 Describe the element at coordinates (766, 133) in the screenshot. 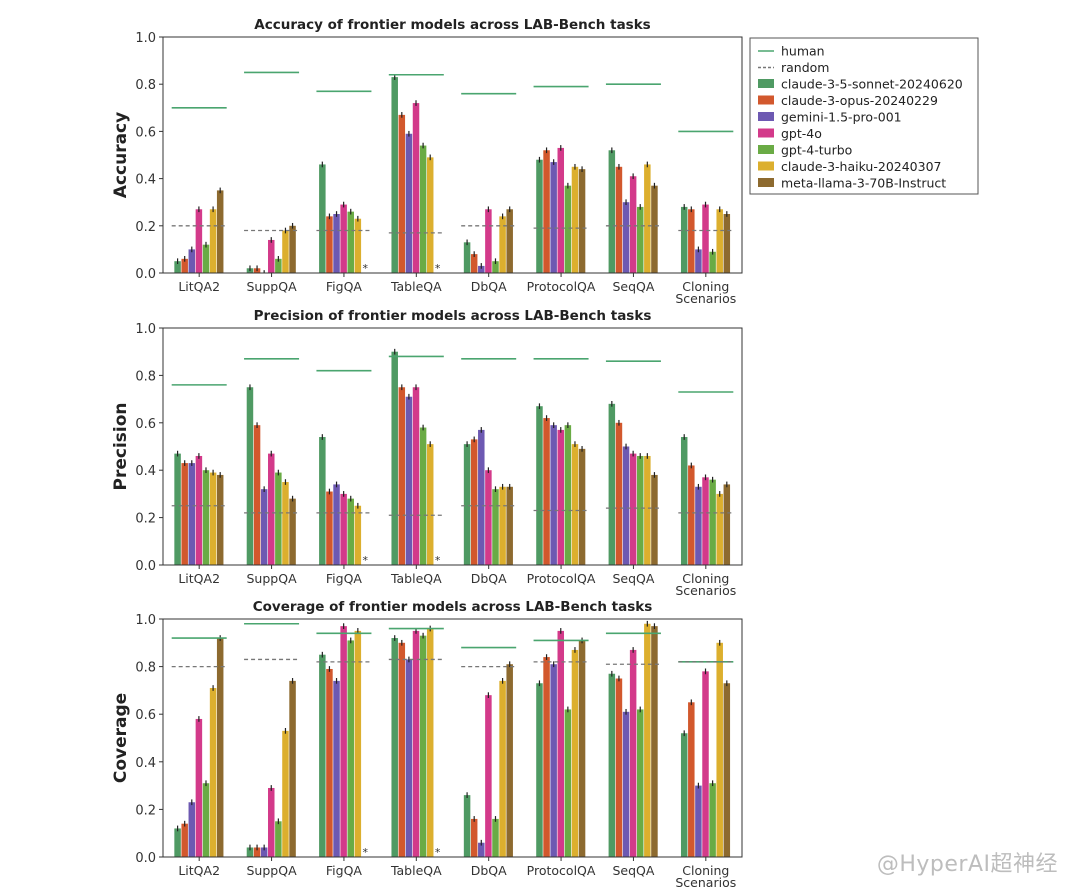

I see `legend-swatch` at that location.